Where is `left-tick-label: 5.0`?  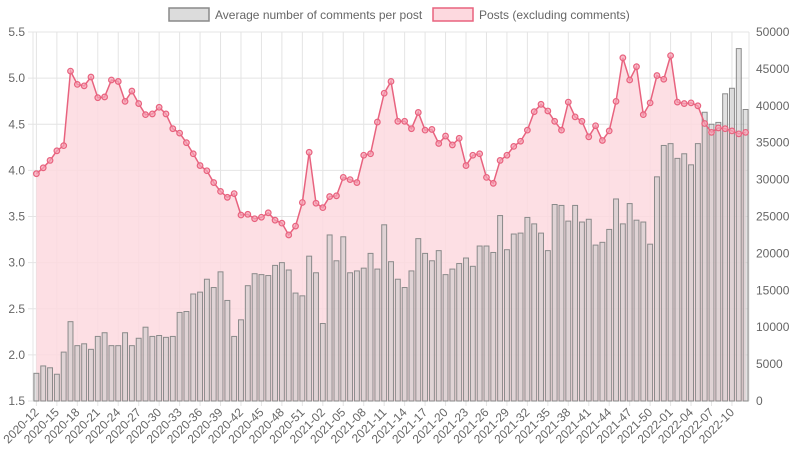
left-tick-label: 5.0 is located at coordinates (16, 78).